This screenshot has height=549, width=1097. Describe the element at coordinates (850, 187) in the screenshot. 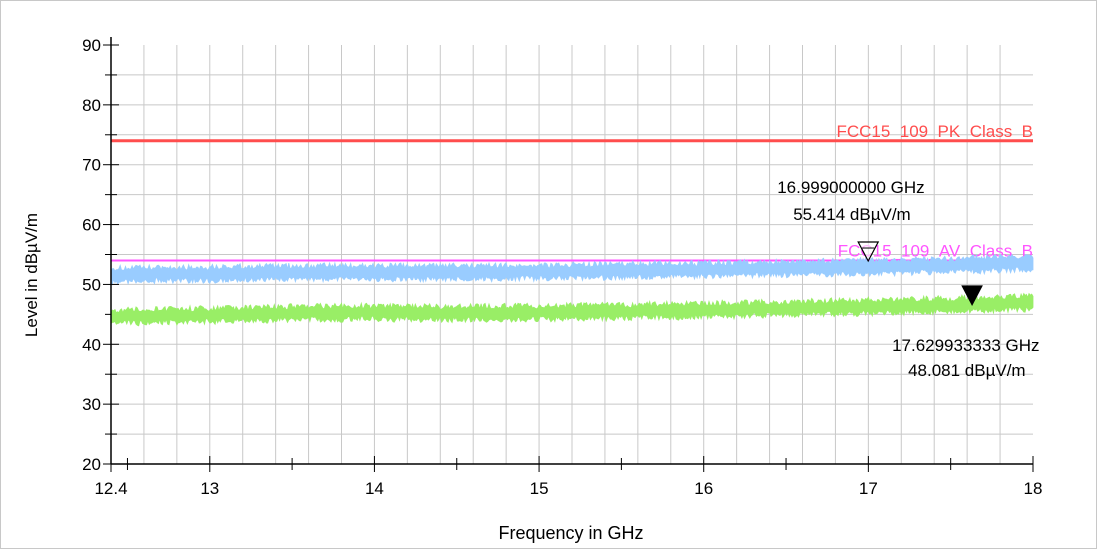

I see `marker-1-frequency-label: 16.999000000 GHz` at that location.